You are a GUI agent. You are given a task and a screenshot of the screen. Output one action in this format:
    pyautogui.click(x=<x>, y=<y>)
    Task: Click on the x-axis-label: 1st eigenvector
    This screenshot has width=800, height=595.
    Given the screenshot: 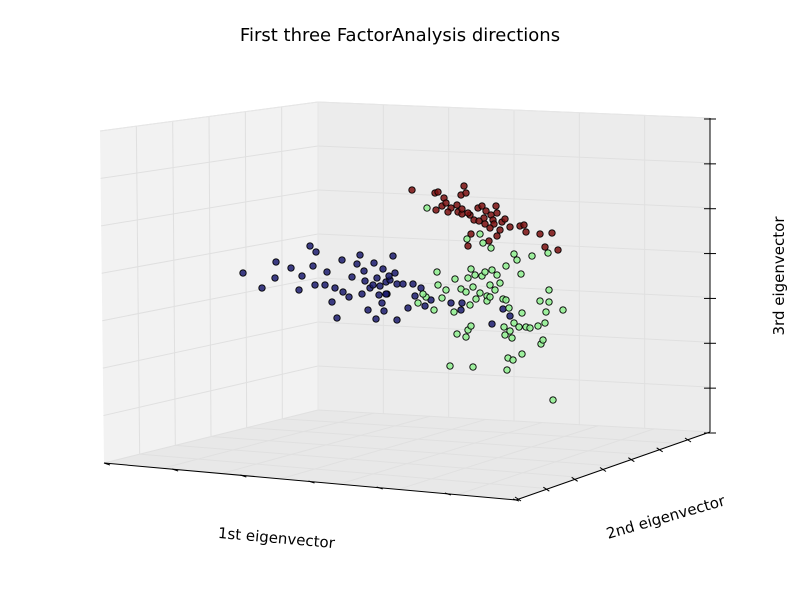 What is the action you would take?
    pyautogui.click(x=276, y=538)
    